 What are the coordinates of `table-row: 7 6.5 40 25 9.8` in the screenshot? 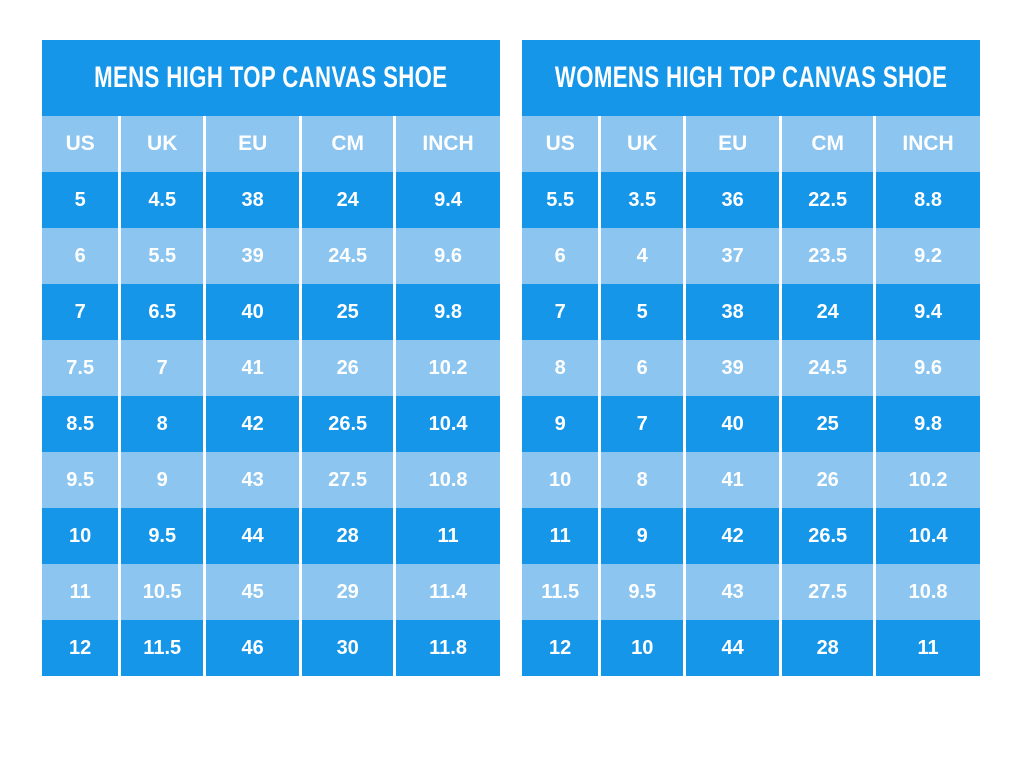 It's located at (271, 312).